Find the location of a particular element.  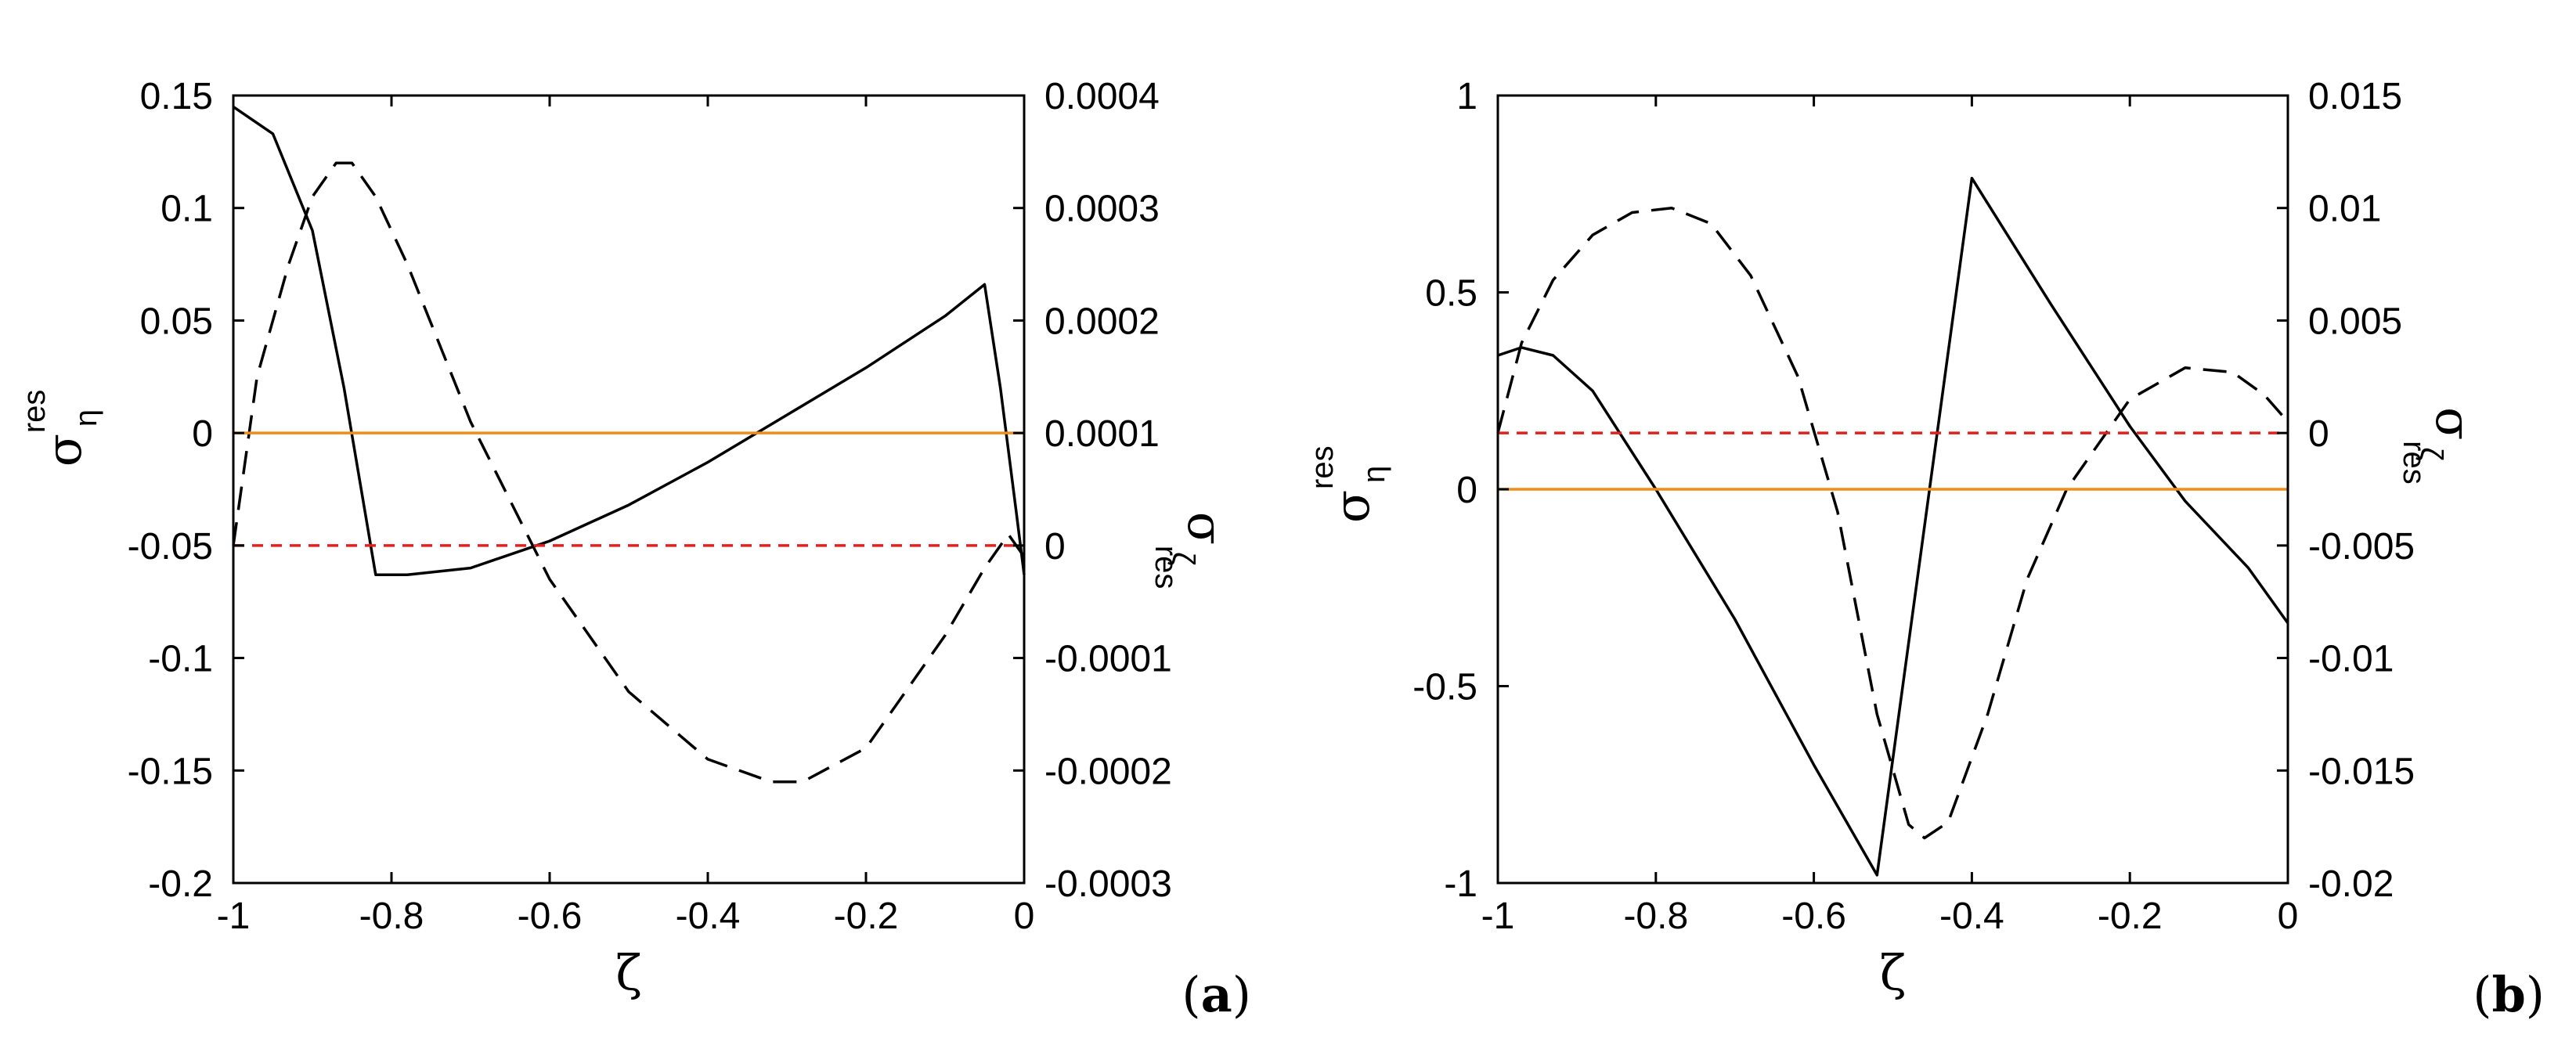

y-left-tick-label: -0.1 is located at coordinates (180, 659).